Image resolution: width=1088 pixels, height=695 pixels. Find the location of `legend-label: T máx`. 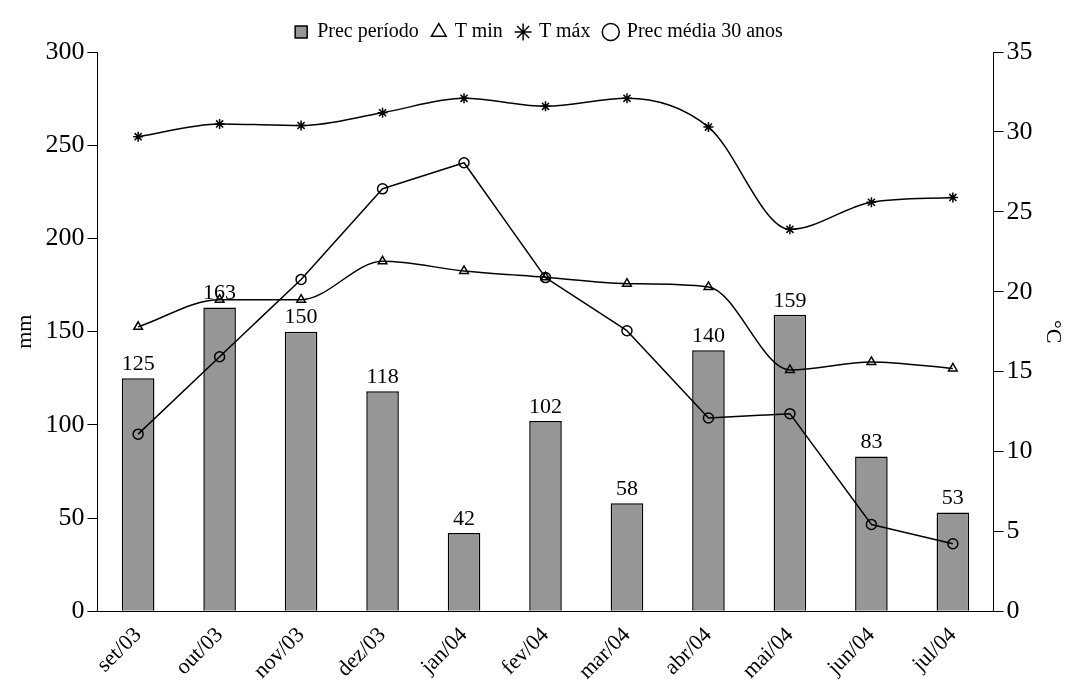

legend-label: T máx is located at coordinates (565, 30).